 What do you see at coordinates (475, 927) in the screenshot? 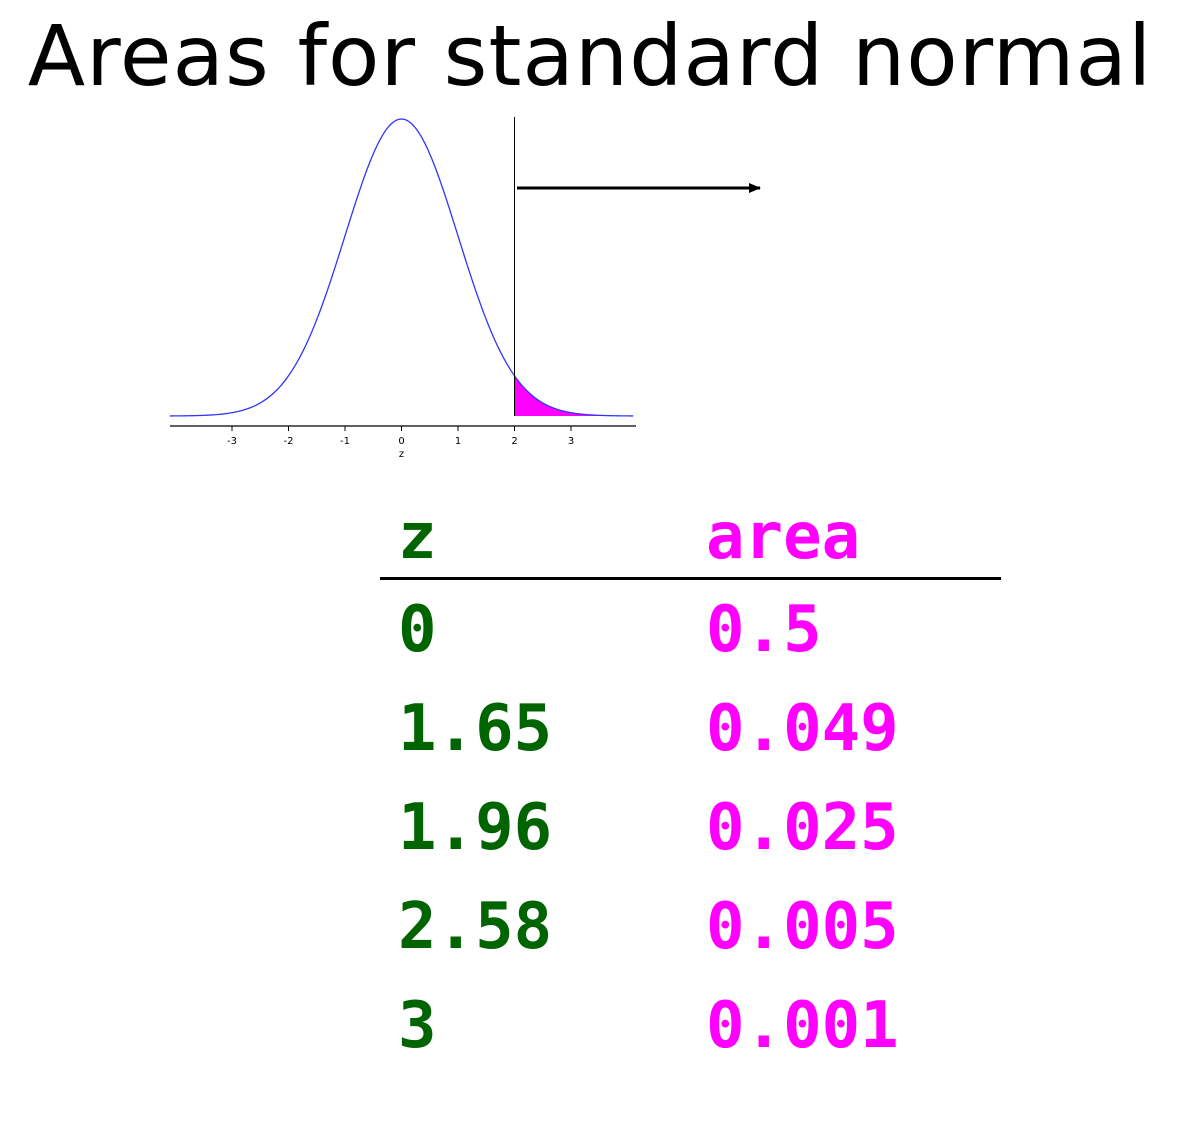
I see `table-cell-z: 2.58` at bounding box center [475, 927].